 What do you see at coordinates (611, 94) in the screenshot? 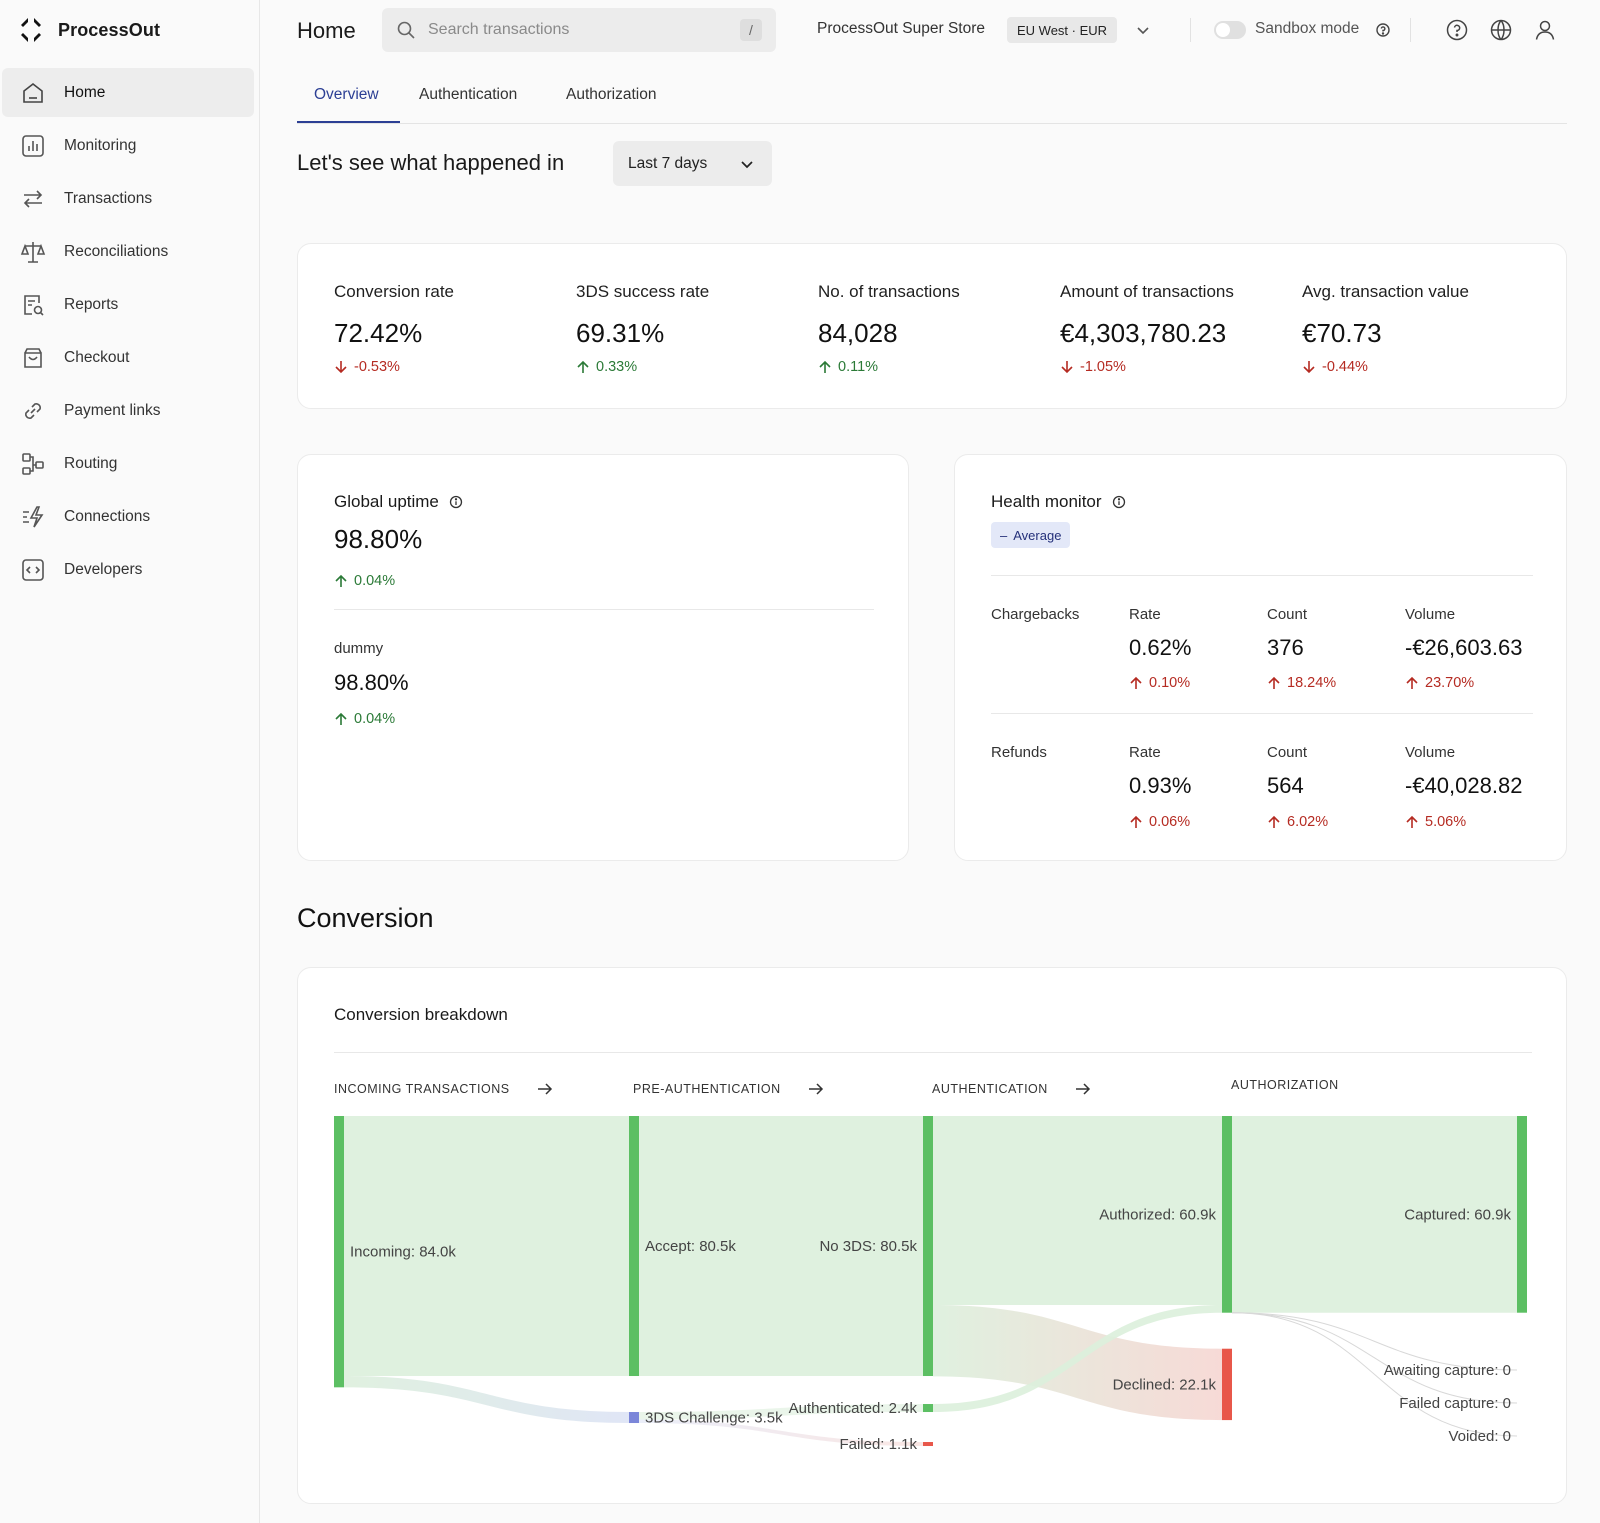
I see `tab-authorization: Authorization` at bounding box center [611, 94].